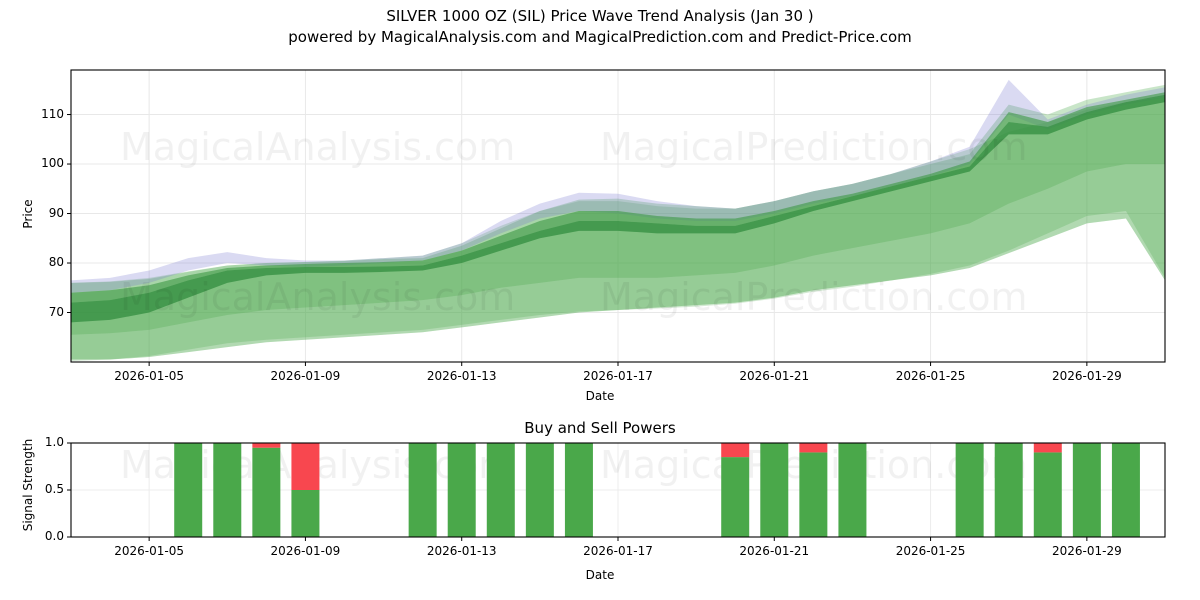 This screenshot has width=1200, height=600. What do you see at coordinates (149, 376) in the screenshot?
I see `main-xtick-label: 2026-01-05` at bounding box center [149, 376].